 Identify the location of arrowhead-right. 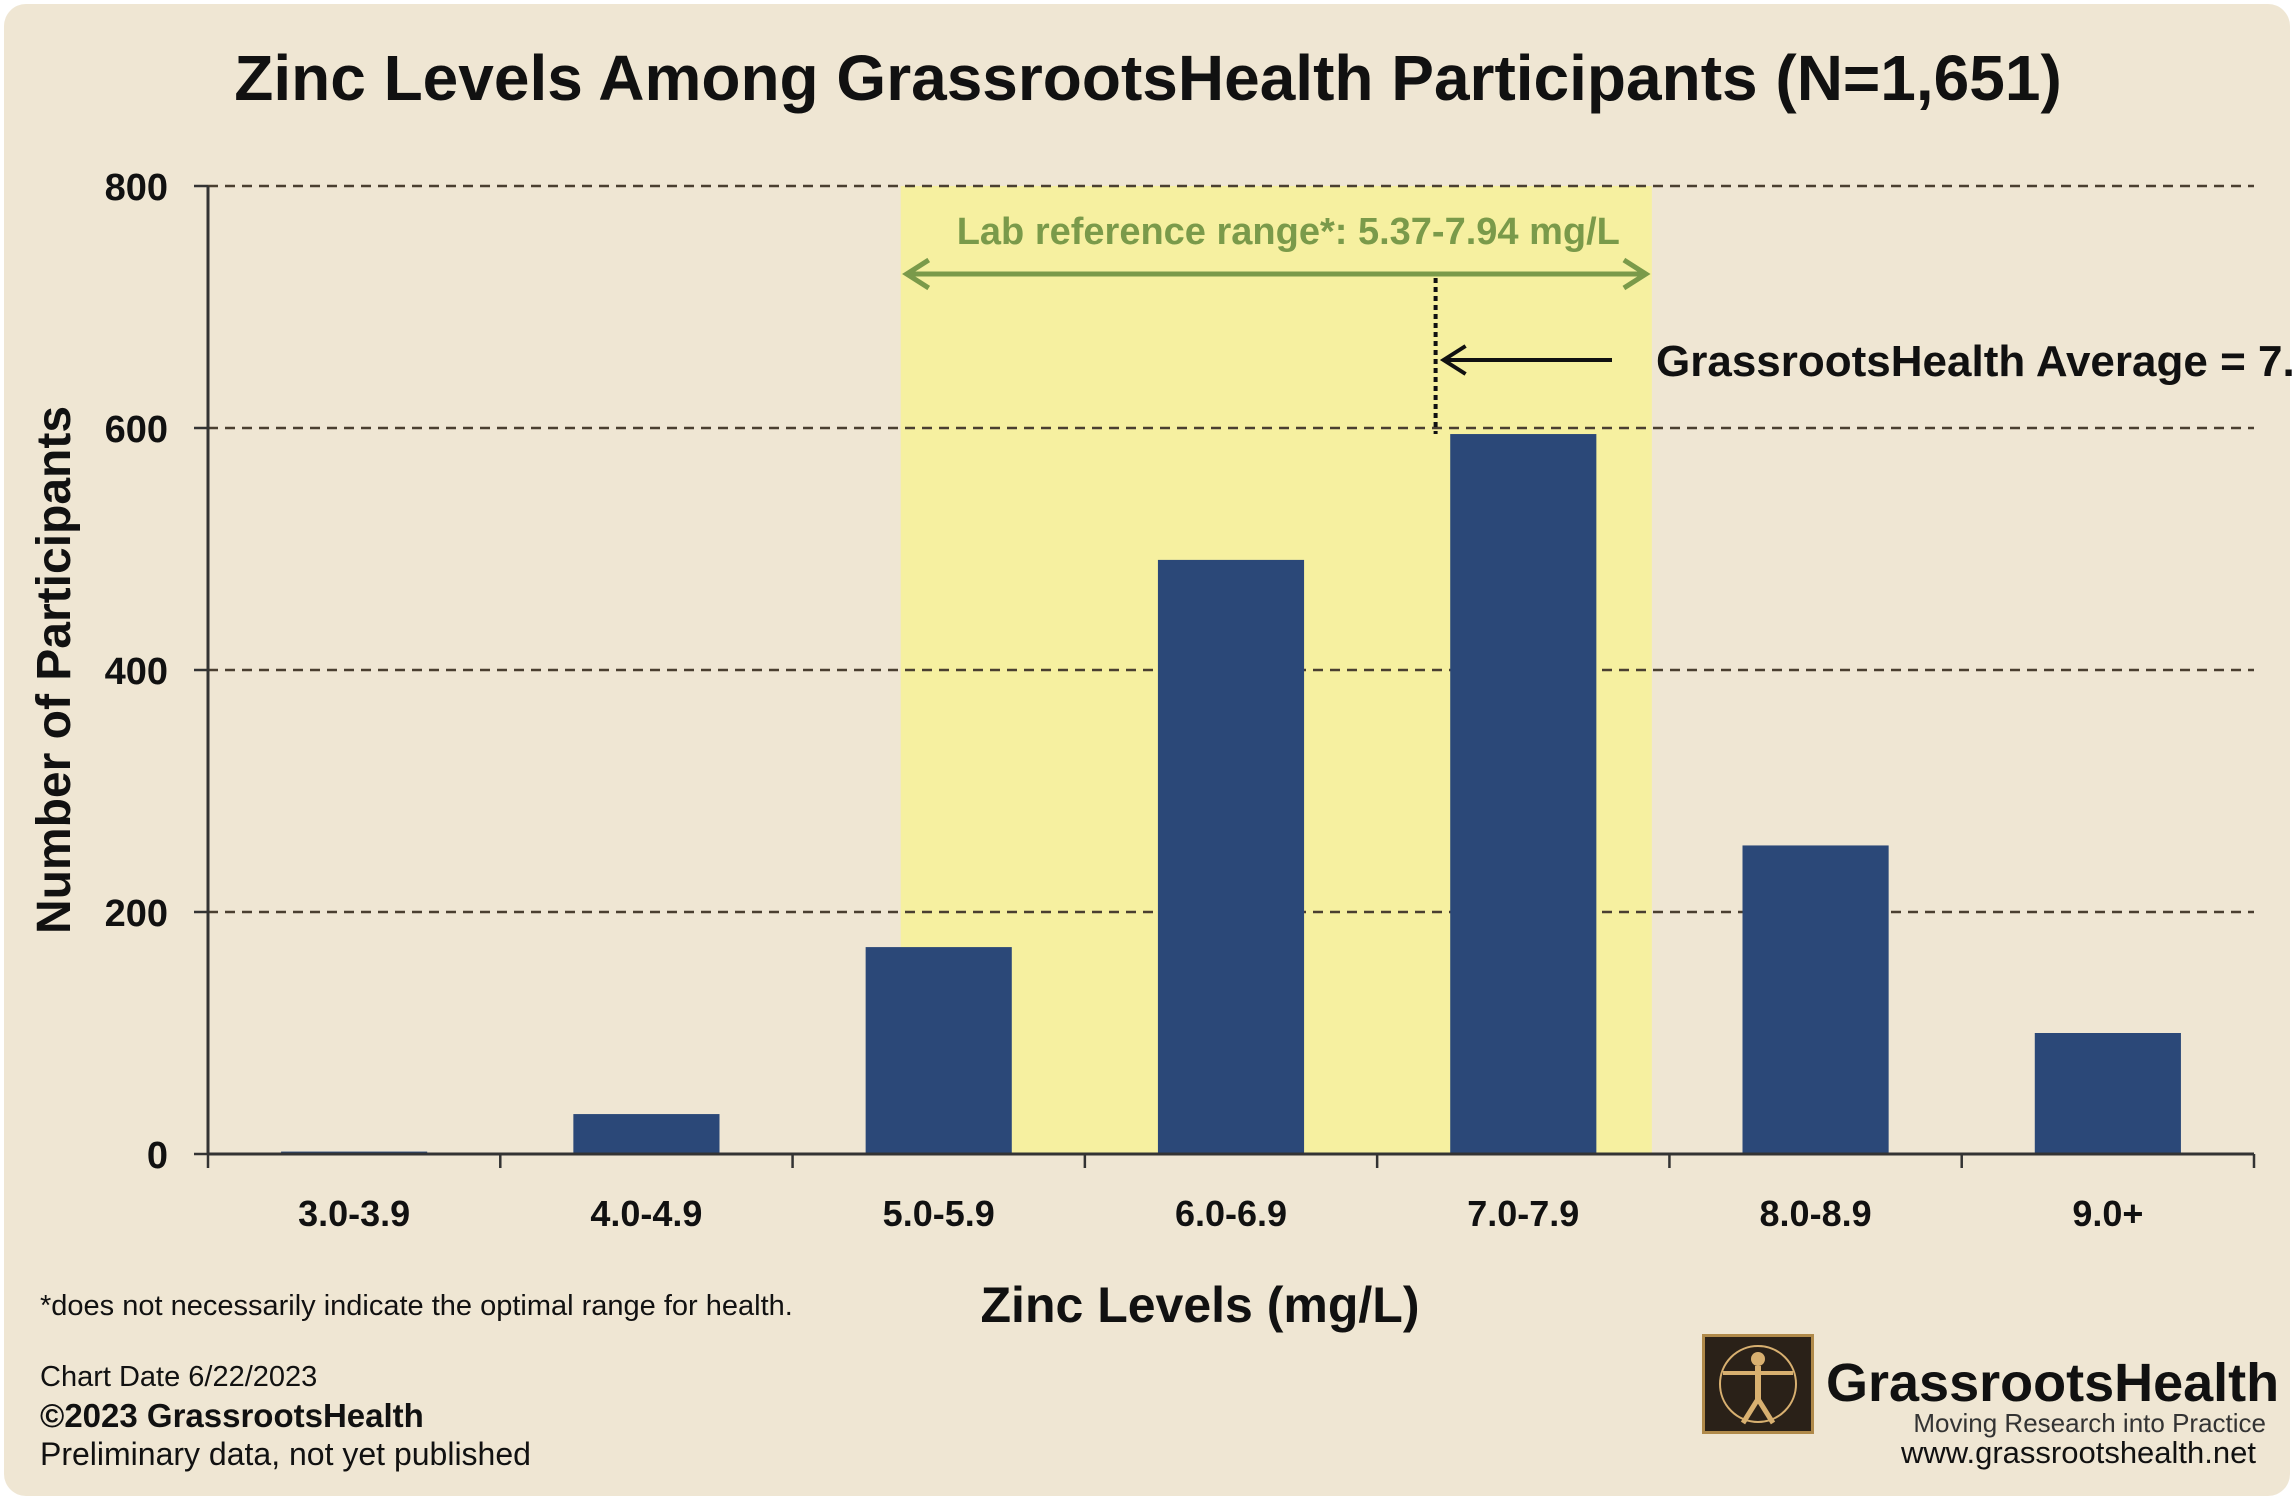
(1636, 274).